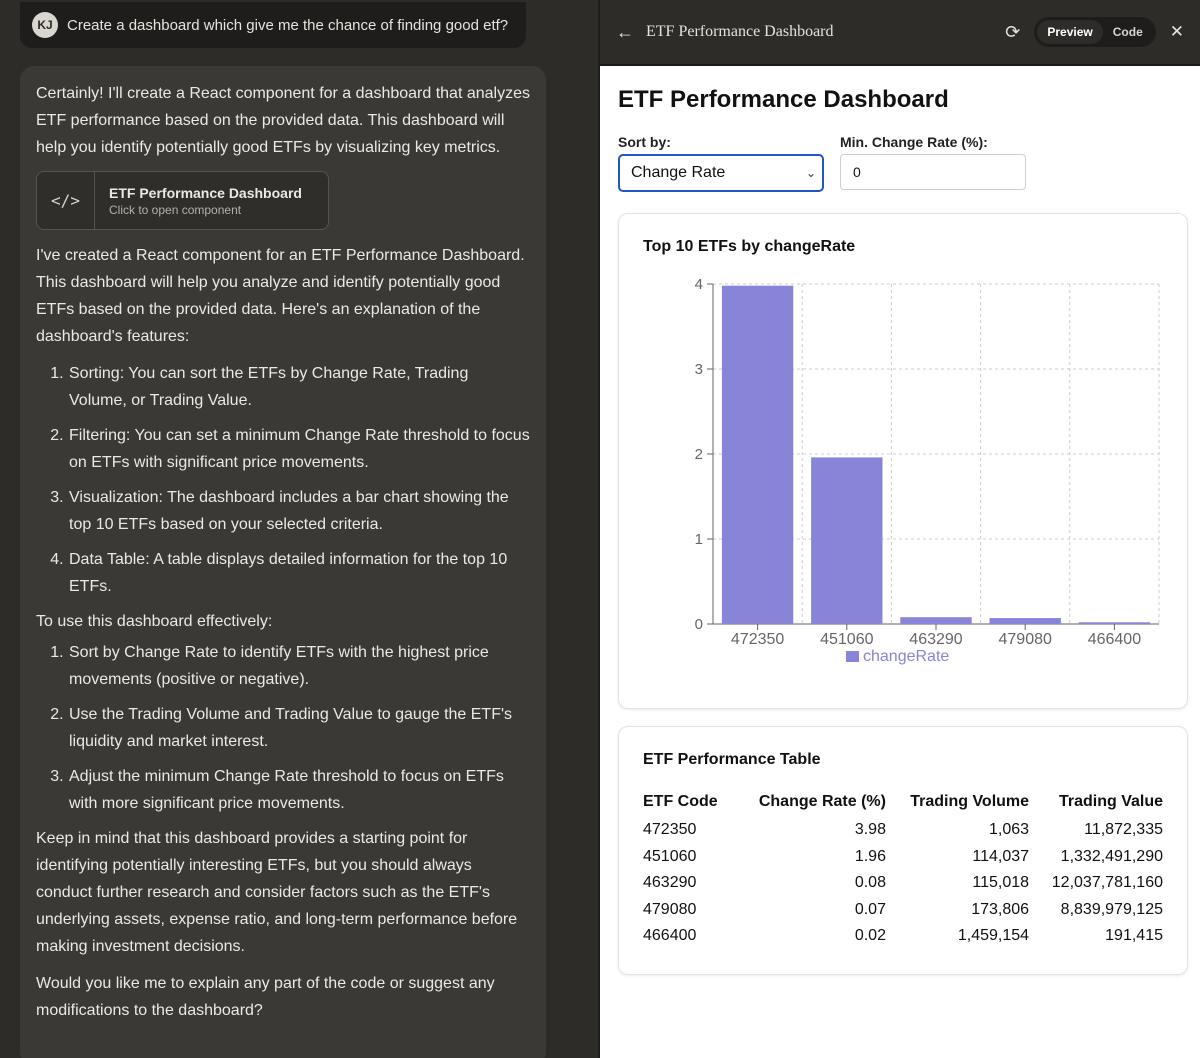 The width and height of the screenshot is (1200, 1058). I want to click on cell: 191,415, so click(1134, 936).